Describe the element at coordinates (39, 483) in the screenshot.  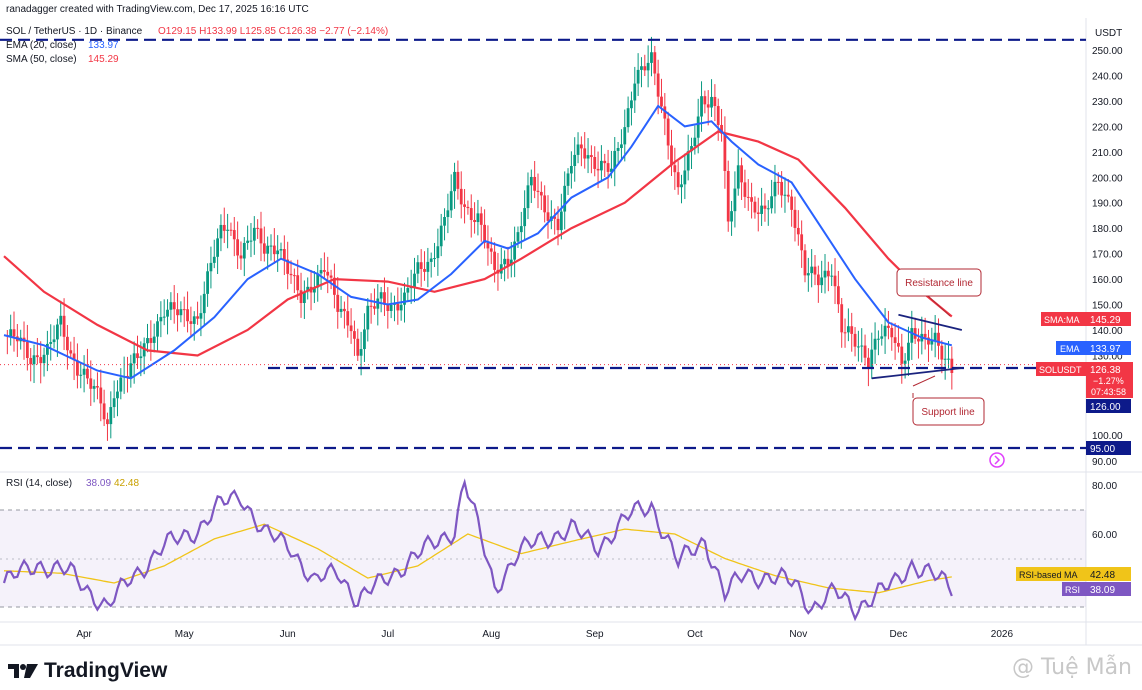
I see `rsi-legend-label: RSI (14, close)` at that location.